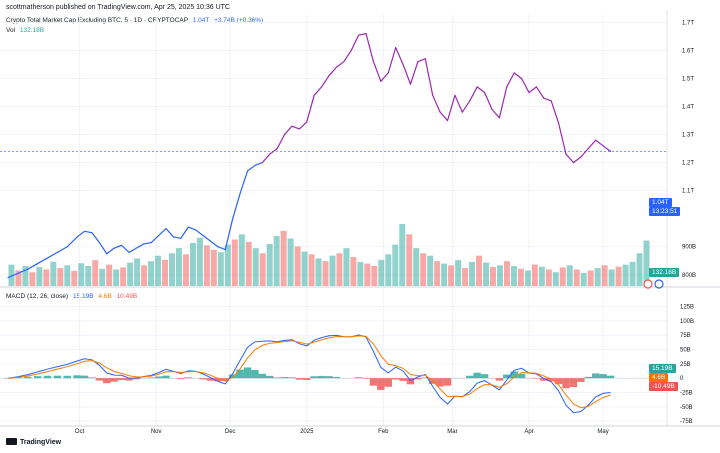 This screenshot has height=453, width=720. What do you see at coordinates (688, 79) in the screenshot?
I see `price-tick-label: 1.5T` at bounding box center [688, 79].